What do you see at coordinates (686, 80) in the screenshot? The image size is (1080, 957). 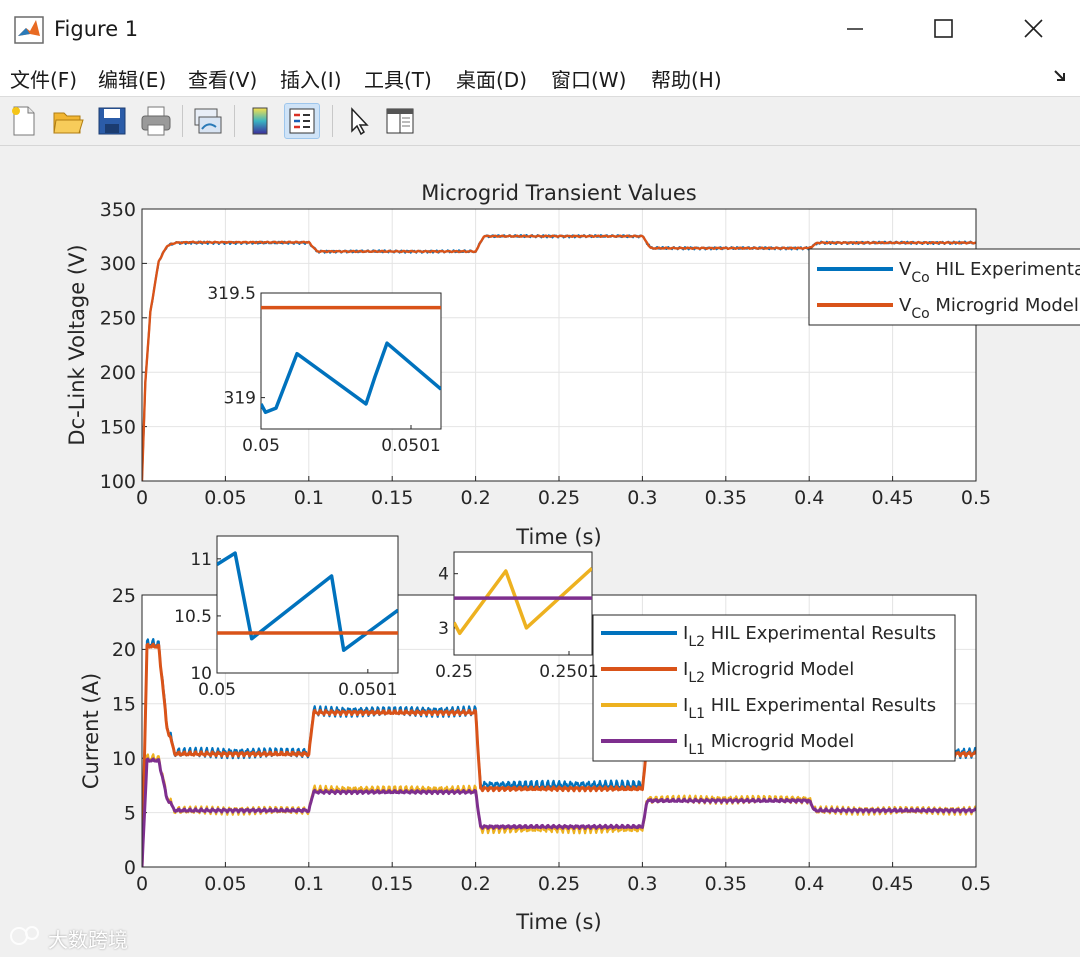 I see `menu-help: 帮助(H)` at bounding box center [686, 80].